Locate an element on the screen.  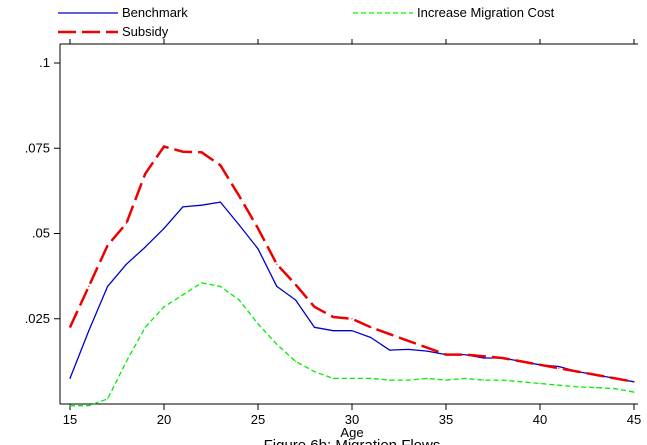
y-tick-label: .1 is located at coordinates (44, 62).